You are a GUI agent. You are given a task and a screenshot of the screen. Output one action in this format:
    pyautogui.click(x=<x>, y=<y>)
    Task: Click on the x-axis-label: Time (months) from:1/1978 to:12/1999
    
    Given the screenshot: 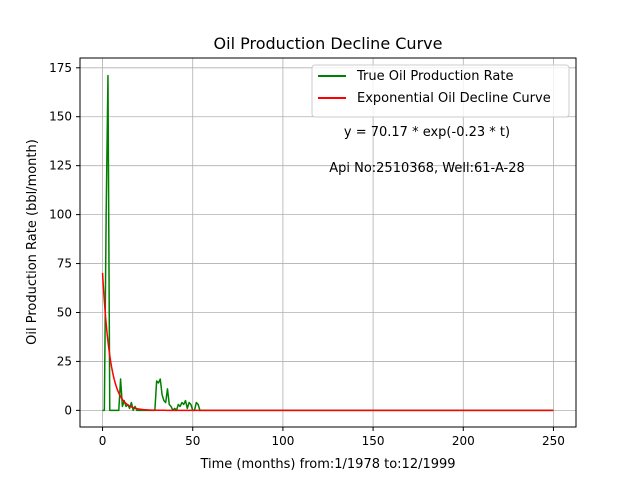 What is the action you would take?
    pyautogui.click(x=327, y=464)
    